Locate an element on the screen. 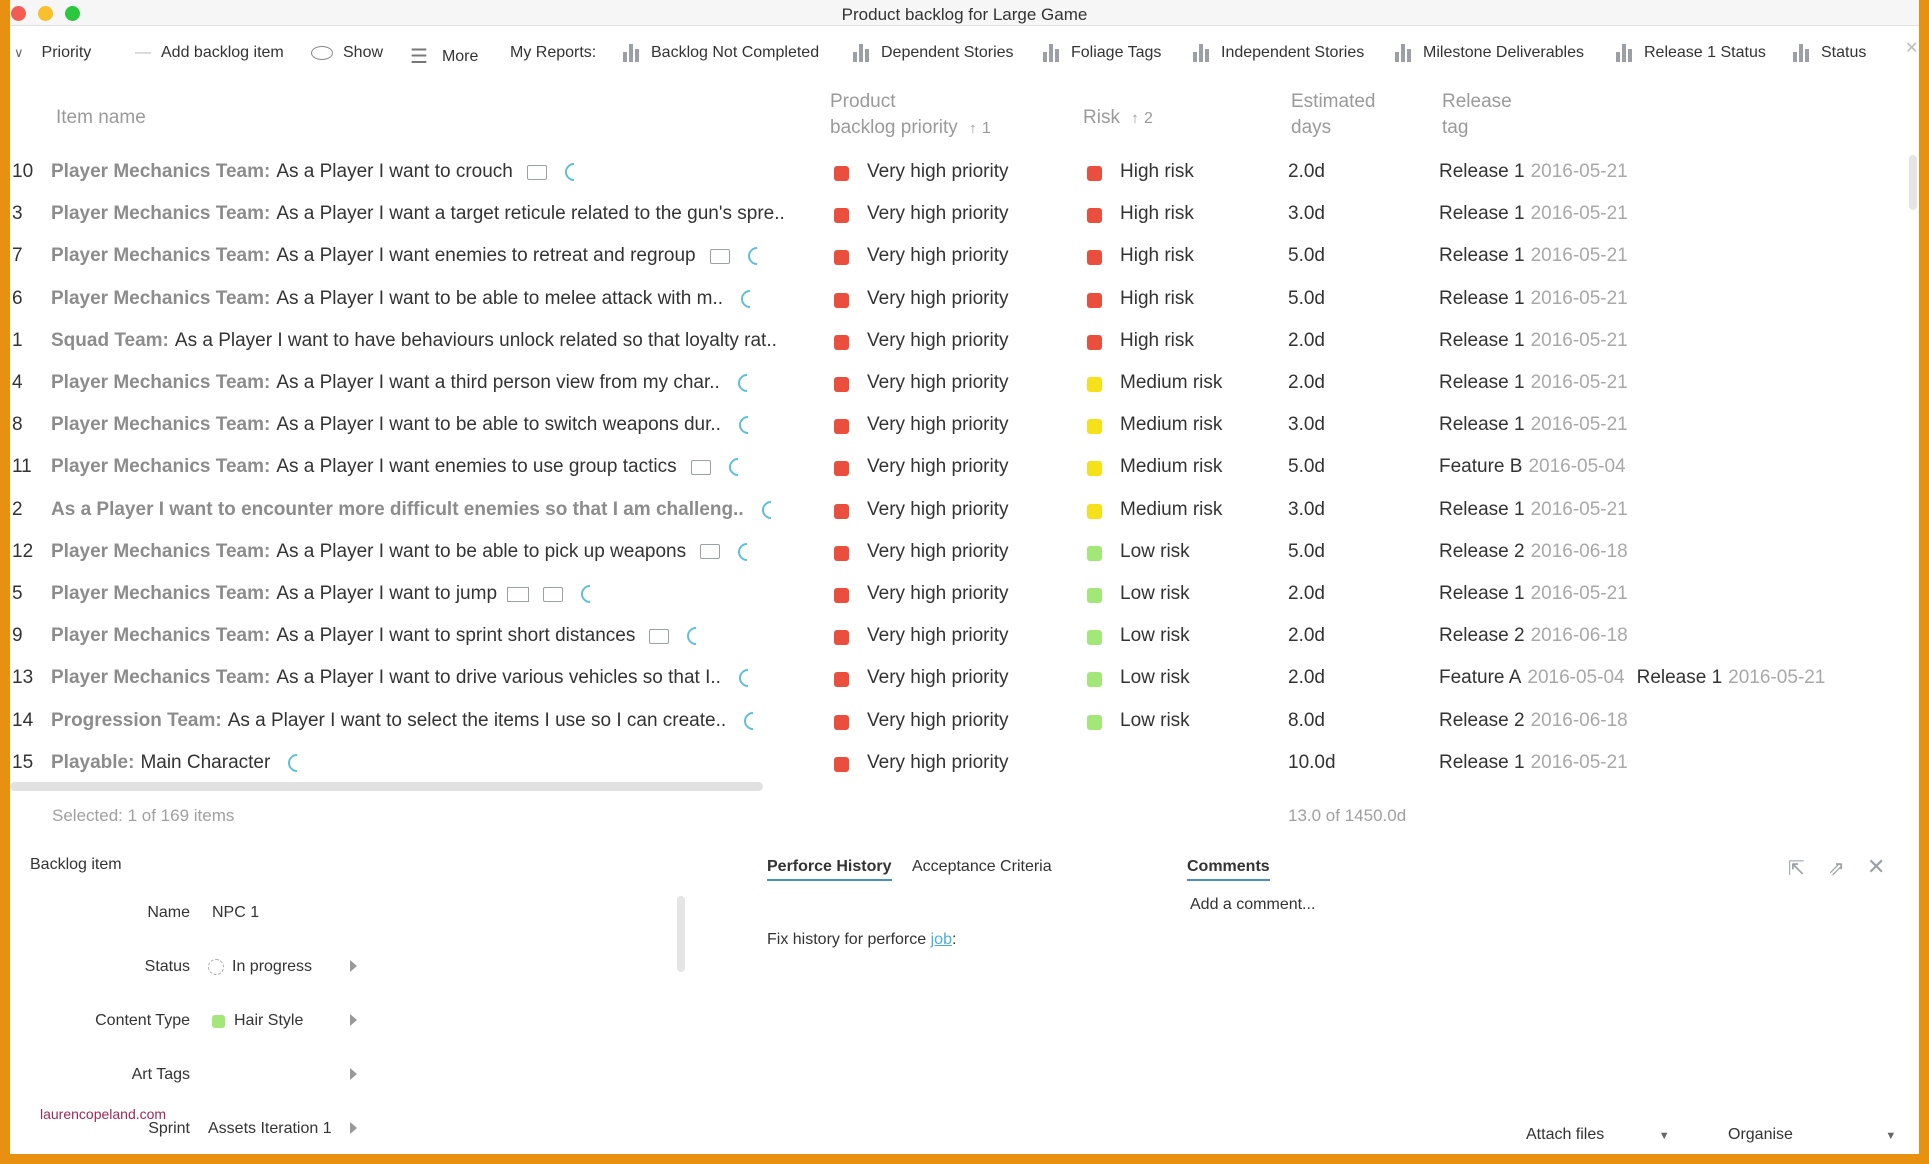 This screenshot has height=1164, width=1929. name-field: NPC 1 is located at coordinates (236, 912).